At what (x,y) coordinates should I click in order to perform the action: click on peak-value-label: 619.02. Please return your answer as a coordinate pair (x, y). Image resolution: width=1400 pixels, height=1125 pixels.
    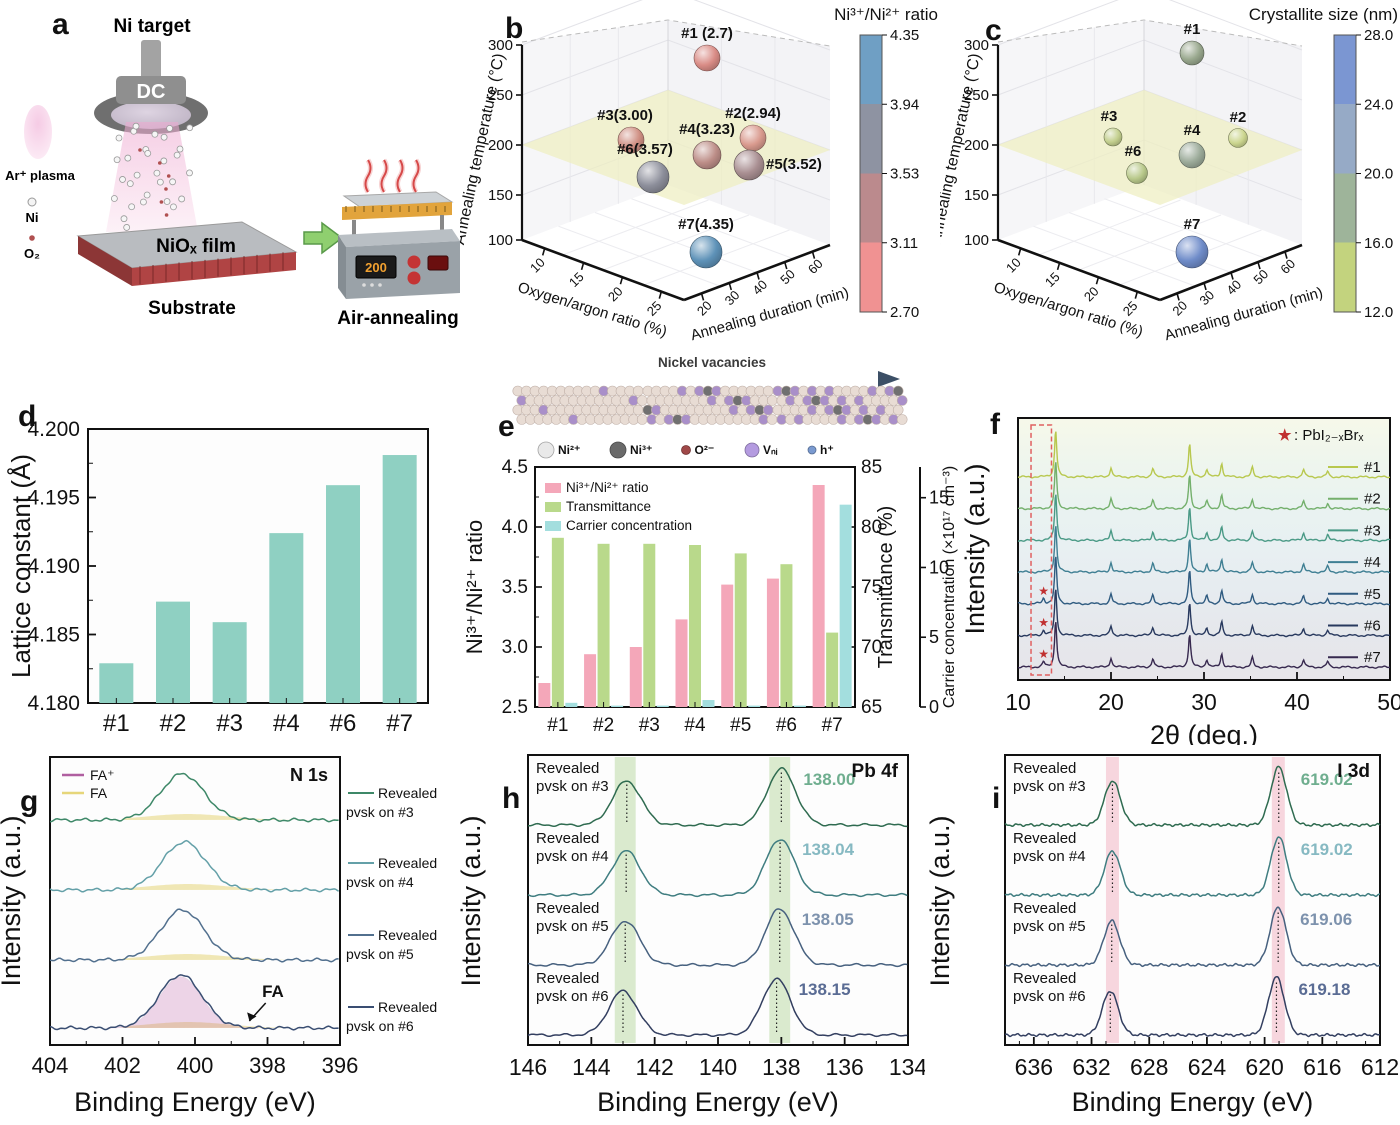
    Looking at the image, I should click on (1327, 849).